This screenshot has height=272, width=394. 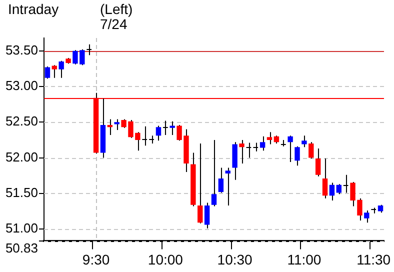 What do you see at coordinates (33, 9) in the screenshot?
I see `chart-title: Intraday` at bounding box center [33, 9].